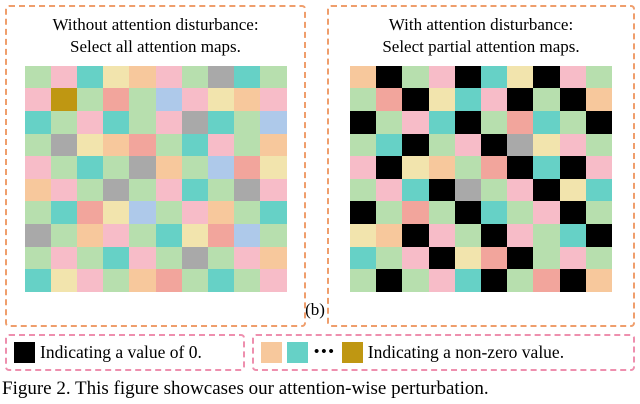 The height and width of the screenshot is (404, 640). I want to click on panel-with-title-line1: With attention disturbance:, so click(481, 24).